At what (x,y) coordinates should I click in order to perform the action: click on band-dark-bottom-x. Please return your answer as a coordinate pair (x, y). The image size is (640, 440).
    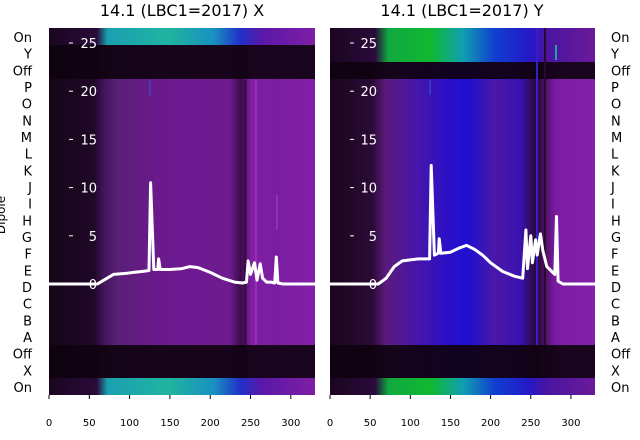
    Looking at the image, I should click on (182, 361).